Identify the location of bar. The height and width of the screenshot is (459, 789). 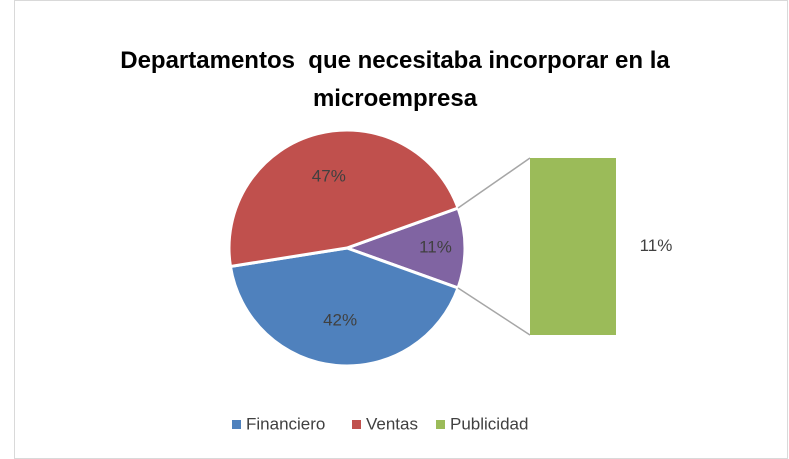
(573, 246).